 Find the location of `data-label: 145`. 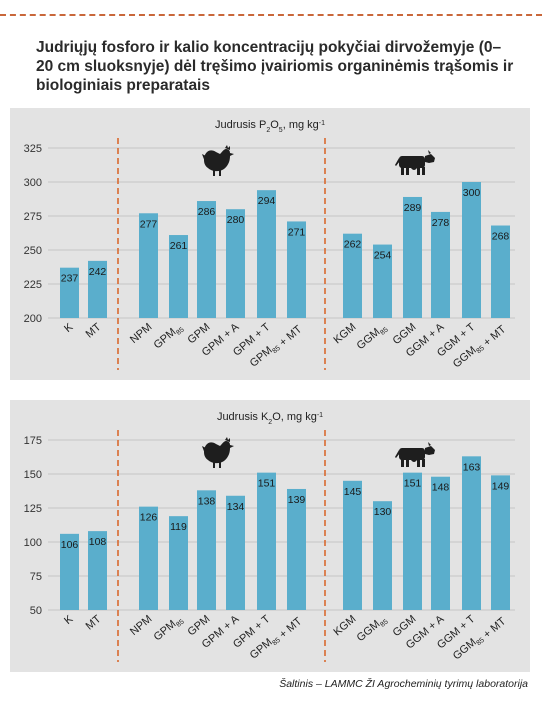

data-label: 145 is located at coordinates (353, 492).